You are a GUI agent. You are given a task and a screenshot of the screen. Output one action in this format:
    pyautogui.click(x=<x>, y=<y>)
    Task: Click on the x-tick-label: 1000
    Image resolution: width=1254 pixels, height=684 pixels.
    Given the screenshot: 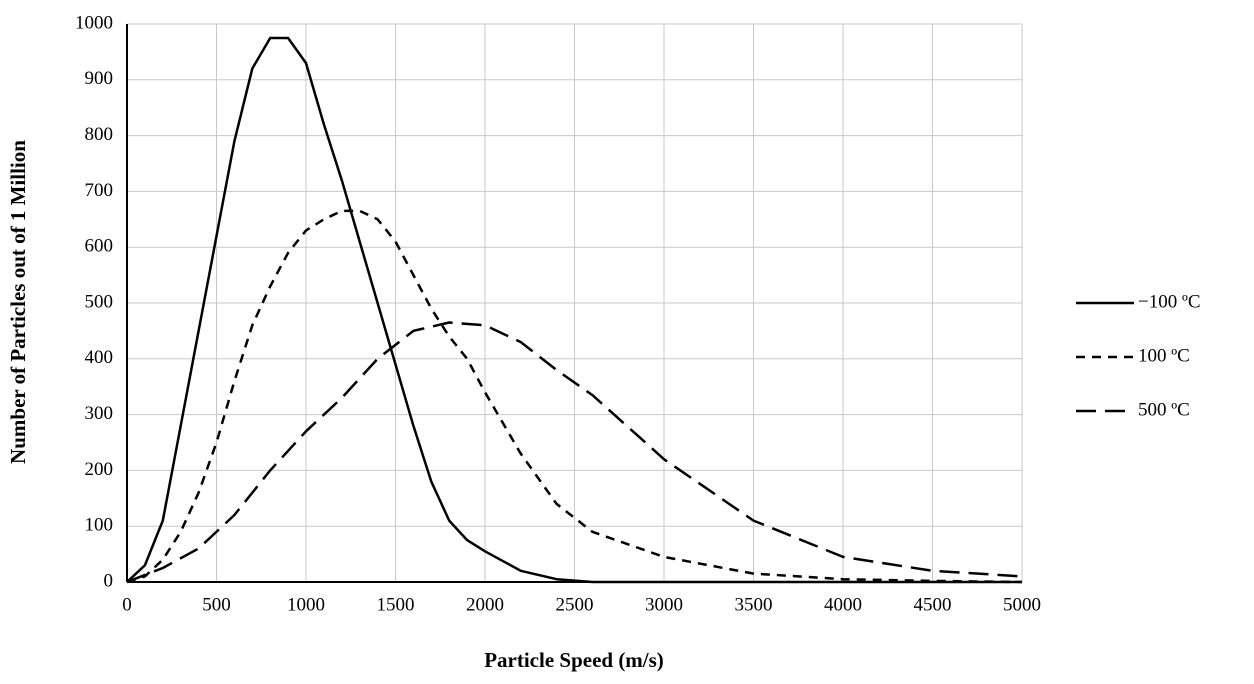 What is the action you would take?
    pyautogui.click(x=306, y=604)
    